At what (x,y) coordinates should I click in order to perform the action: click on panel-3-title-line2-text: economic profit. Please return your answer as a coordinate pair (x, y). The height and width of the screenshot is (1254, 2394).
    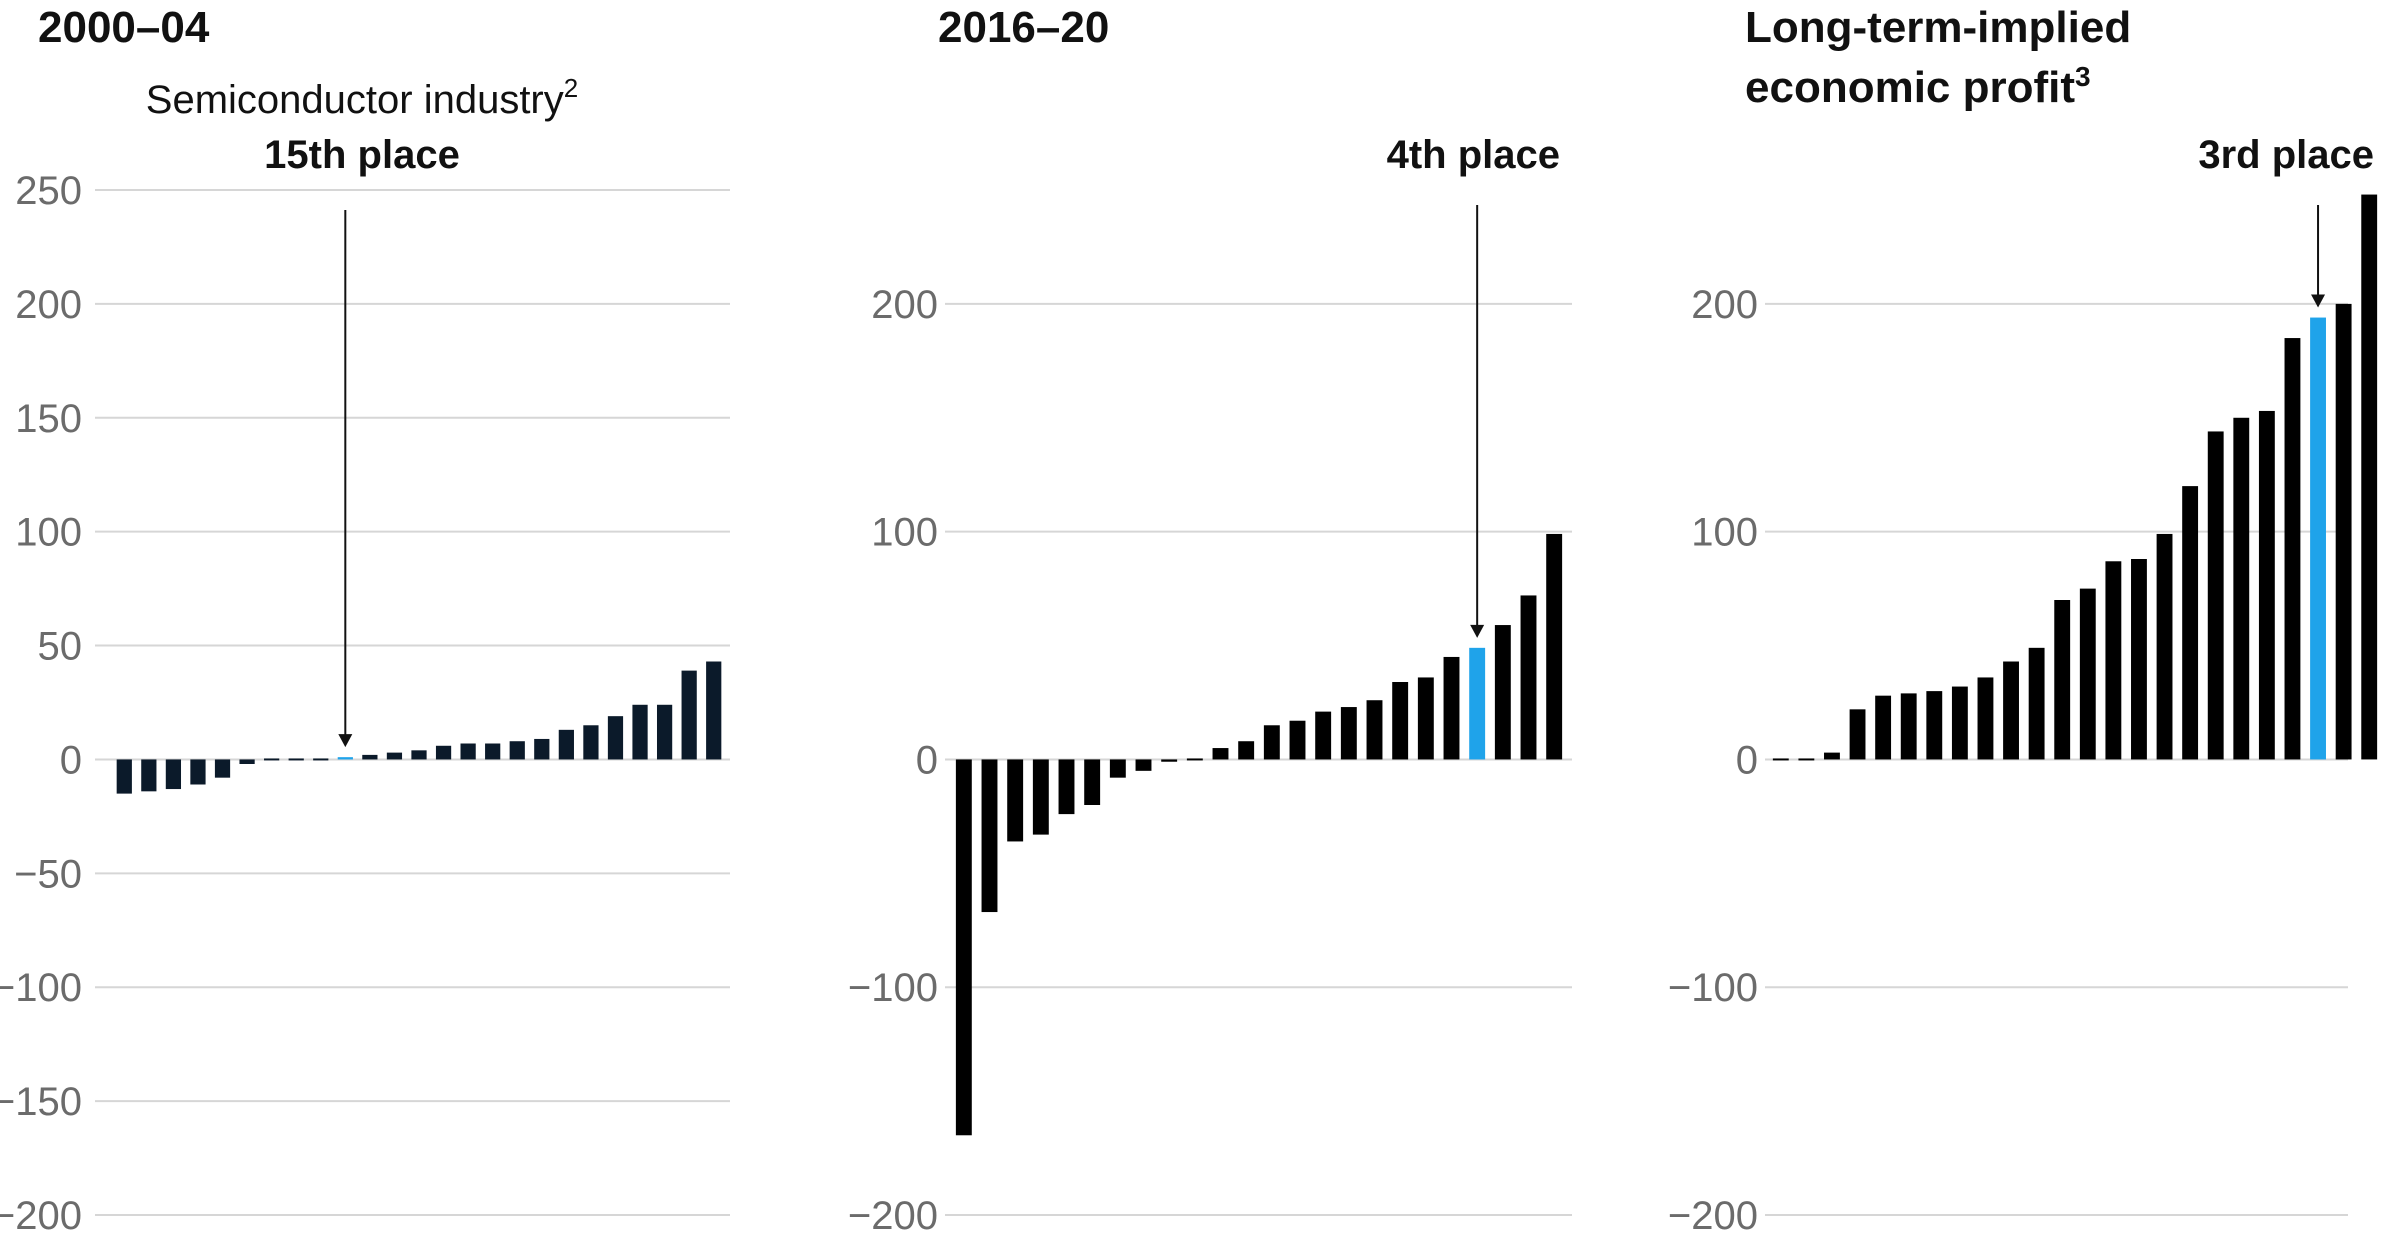
    Looking at the image, I should click on (1910, 87).